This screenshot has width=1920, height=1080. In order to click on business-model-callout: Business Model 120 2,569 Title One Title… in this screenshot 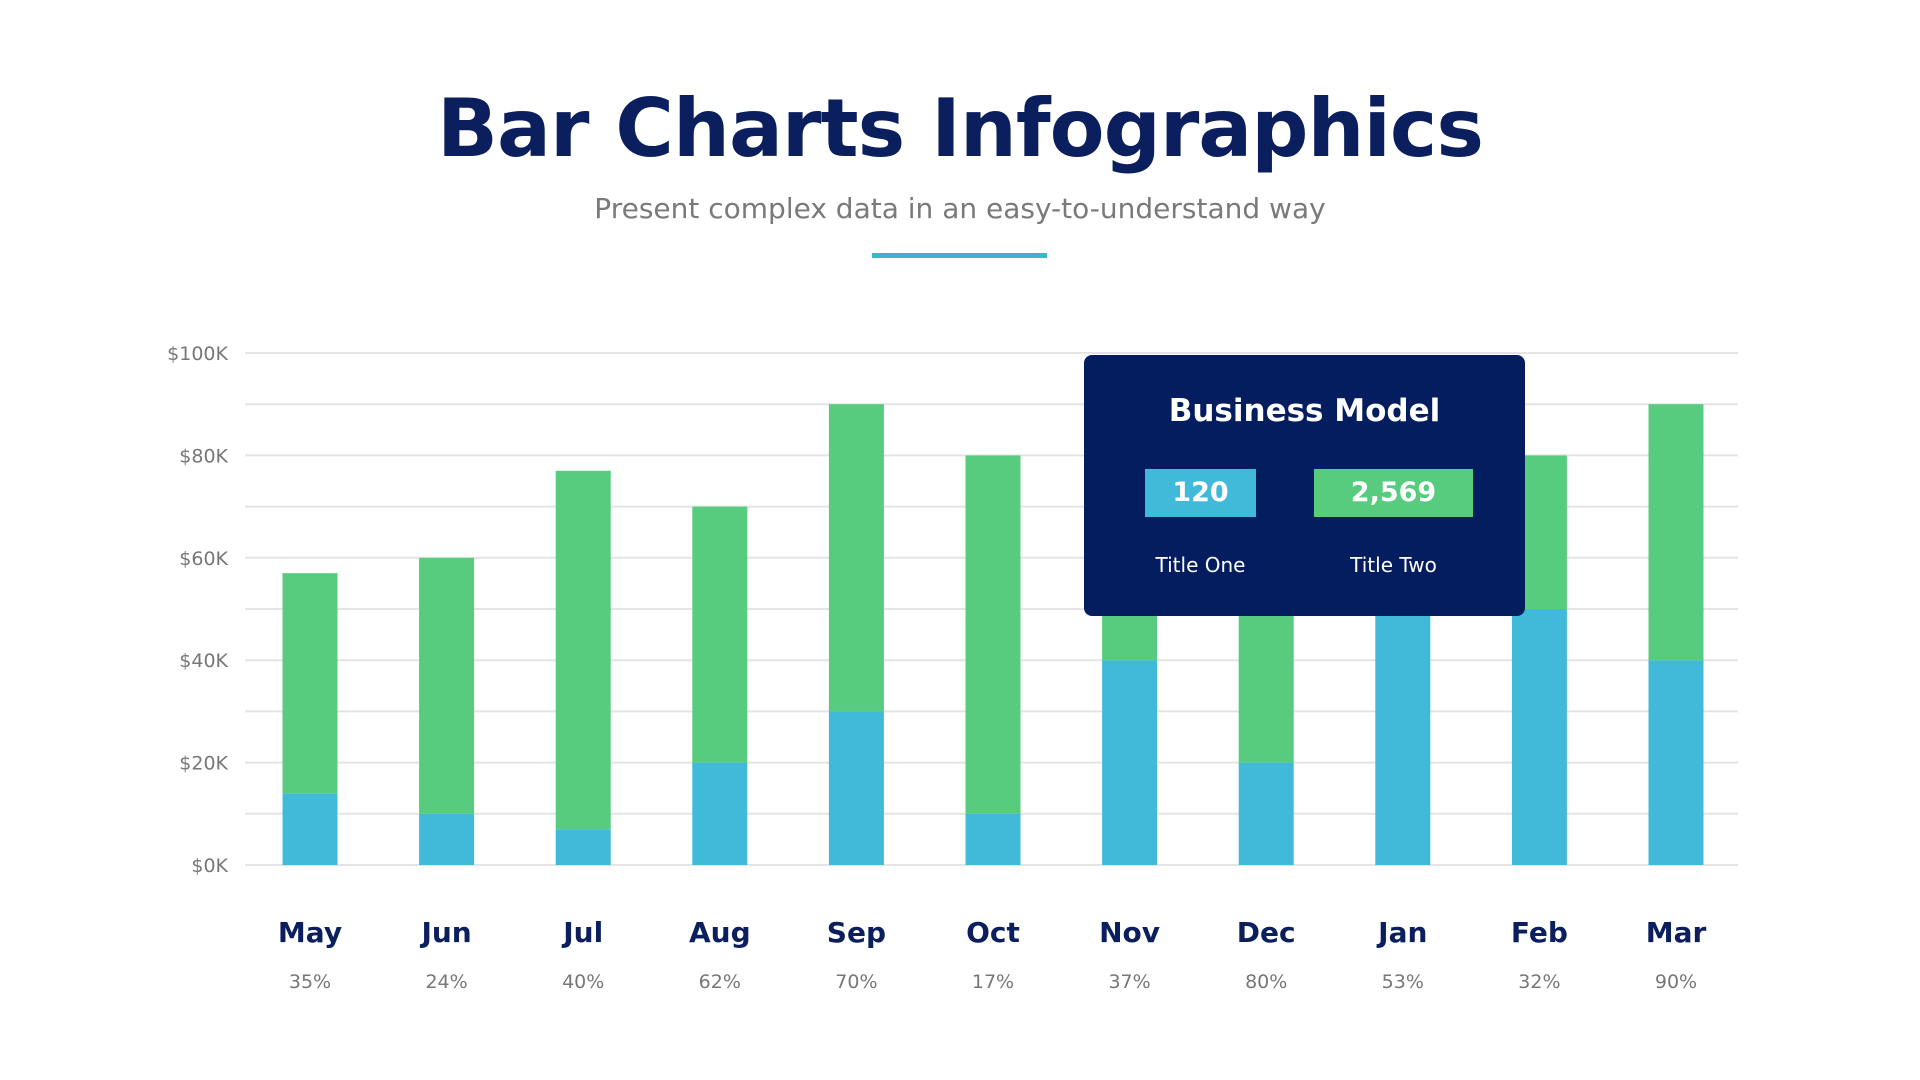, I will do `click(1304, 485)`.